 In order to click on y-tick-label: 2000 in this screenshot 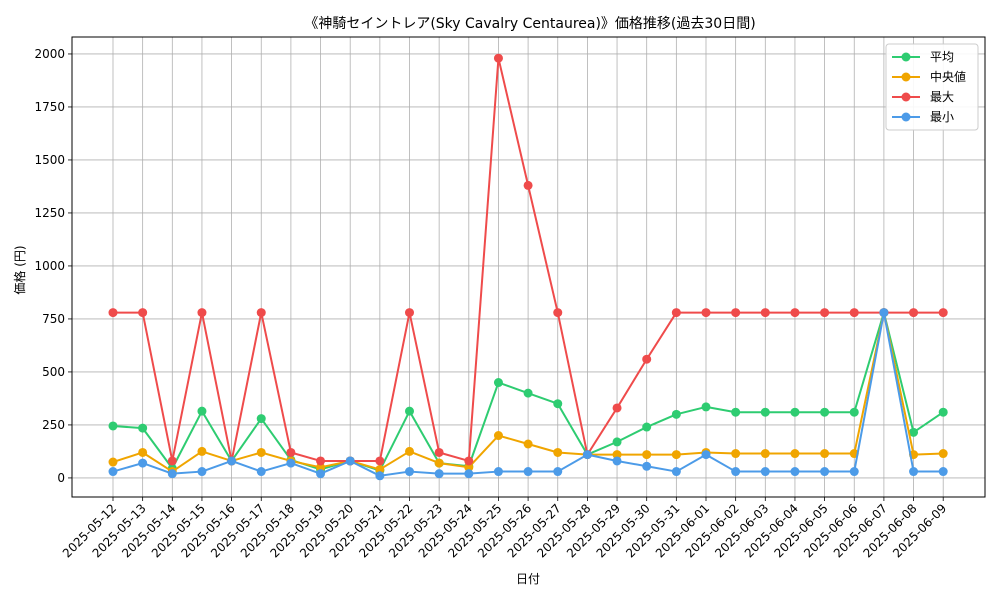, I will do `click(49, 54)`.